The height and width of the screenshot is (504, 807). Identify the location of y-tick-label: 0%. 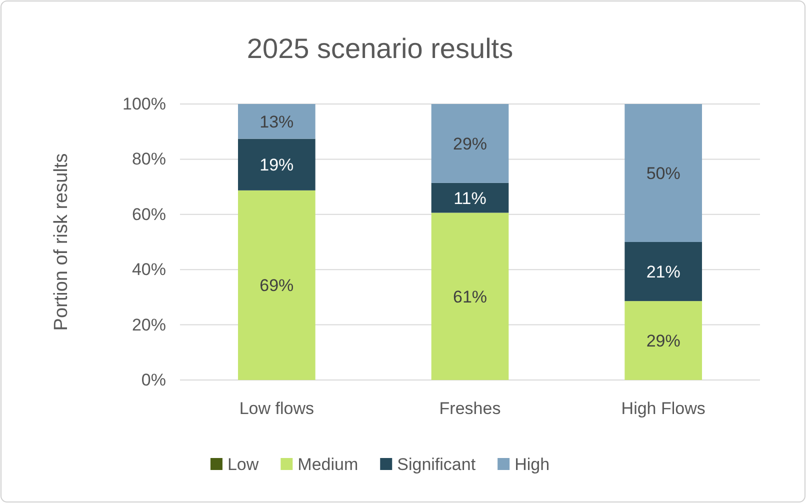
(153, 380).